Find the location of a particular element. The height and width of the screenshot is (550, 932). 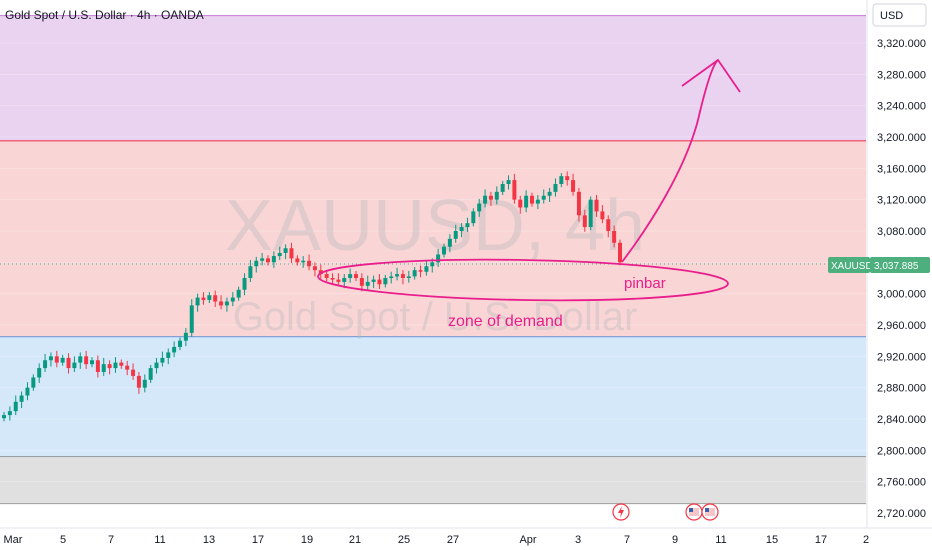

currency-button is located at coordinates (899, 15).